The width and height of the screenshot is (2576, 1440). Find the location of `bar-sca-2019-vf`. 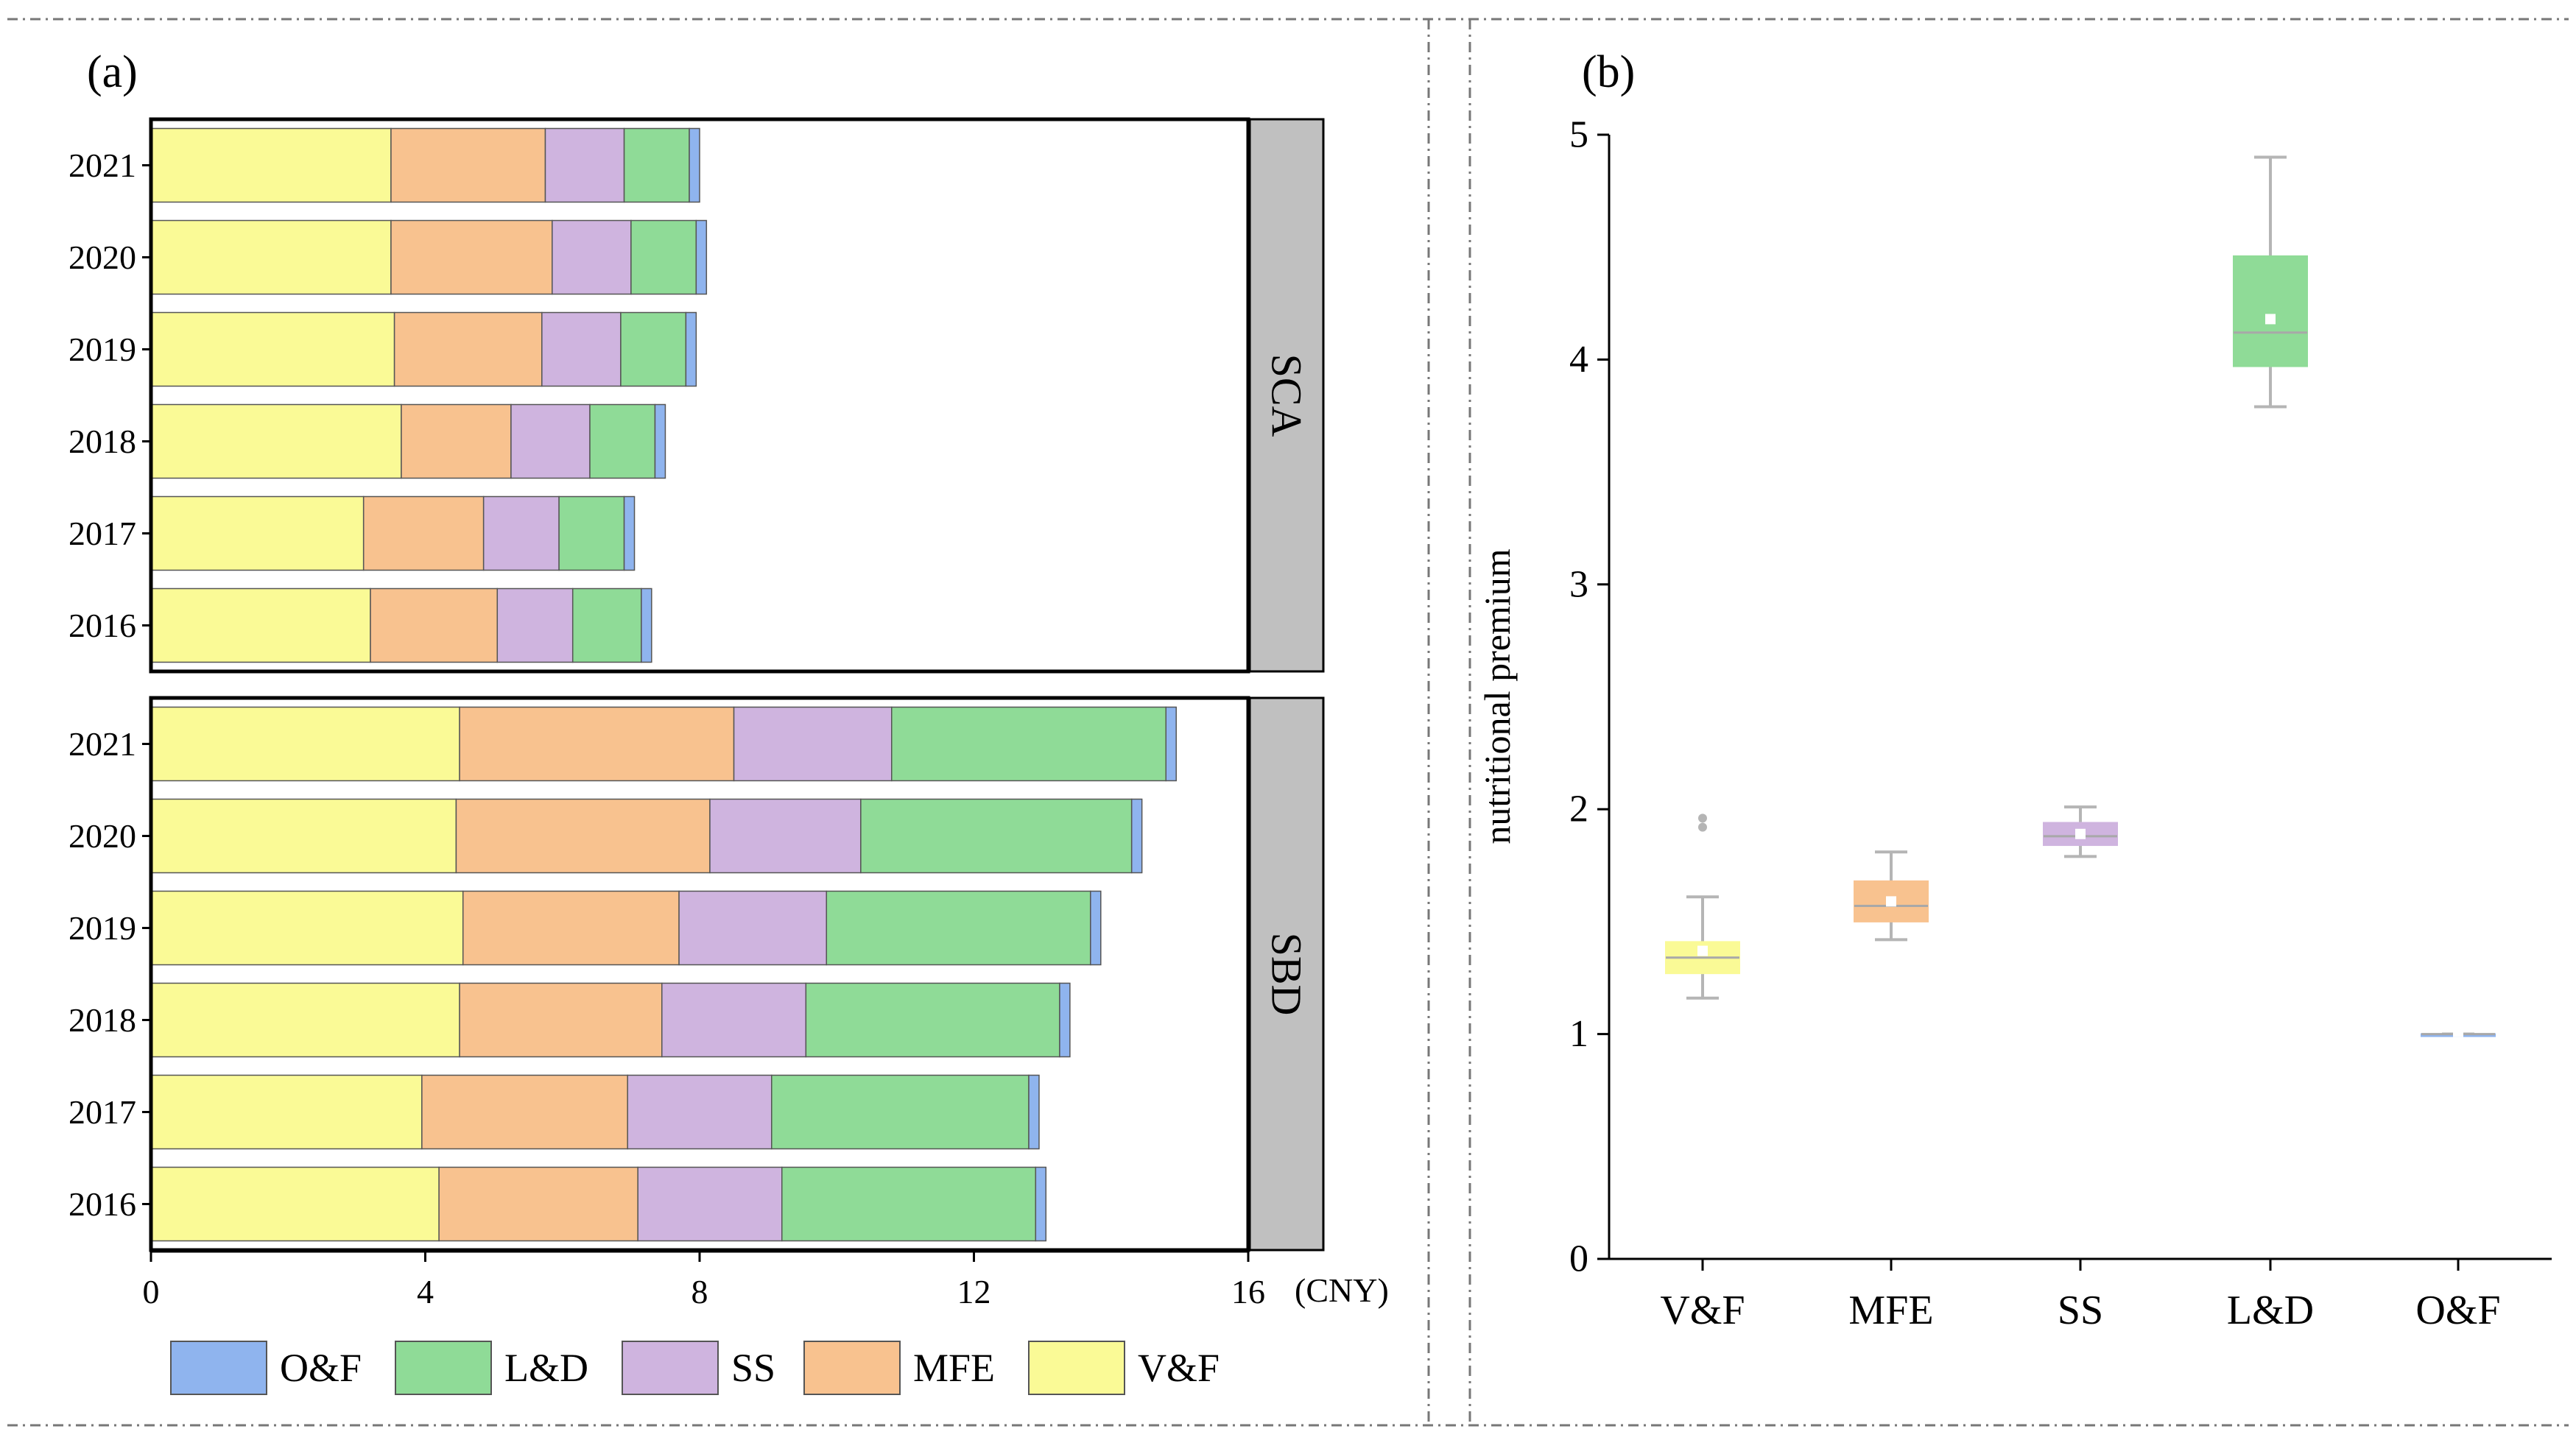

bar-sca-2019-vf is located at coordinates (272, 349).